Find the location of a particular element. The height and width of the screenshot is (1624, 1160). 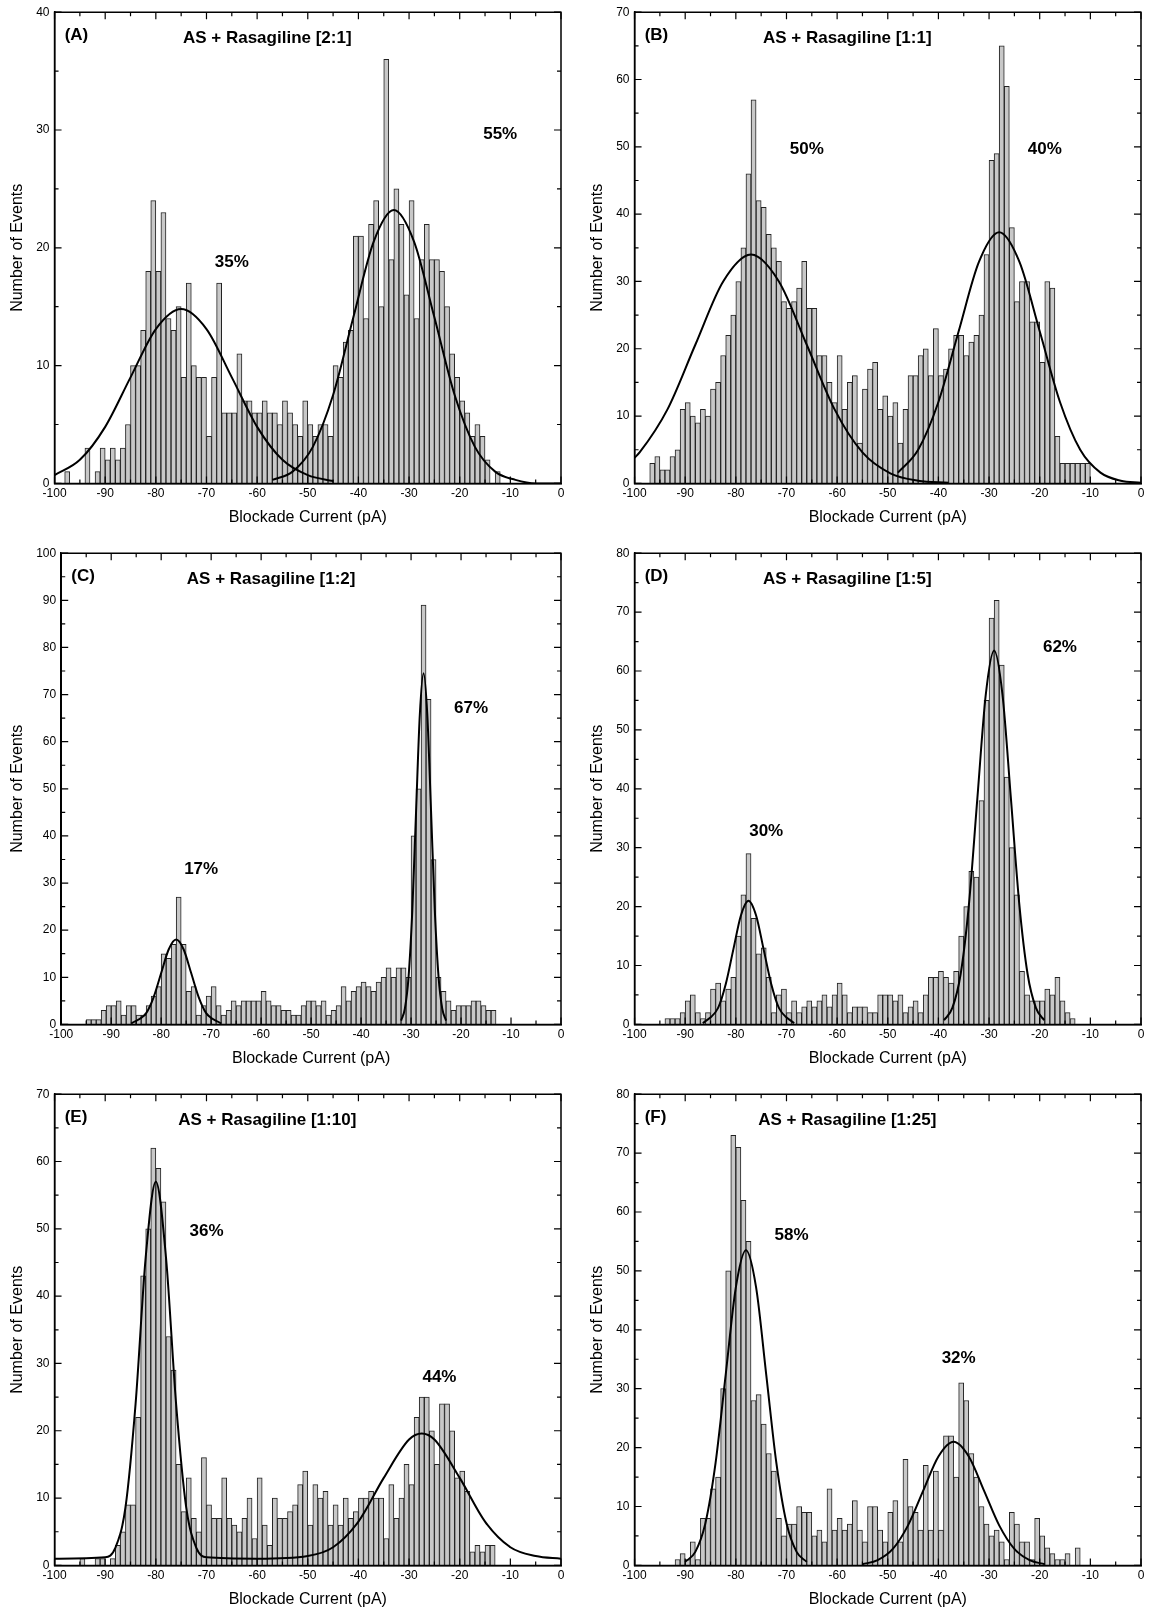

annotation: 67% is located at coordinates (471, 708).